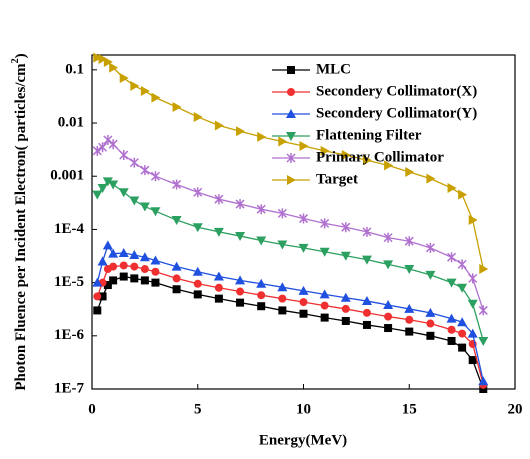 The width and height of the screenshot is (530, 459). I want to click on y-tick-label: 0.1, so click(74, 69).